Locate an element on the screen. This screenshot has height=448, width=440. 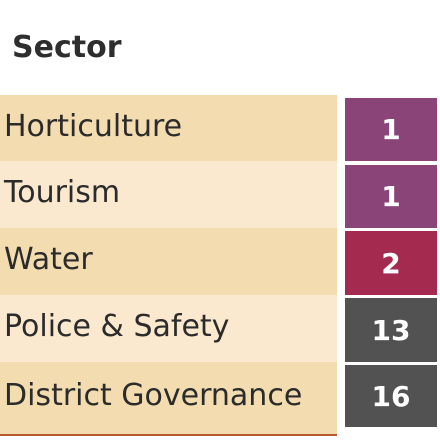
count-badge: 2 is located at coordinates (391, 263).